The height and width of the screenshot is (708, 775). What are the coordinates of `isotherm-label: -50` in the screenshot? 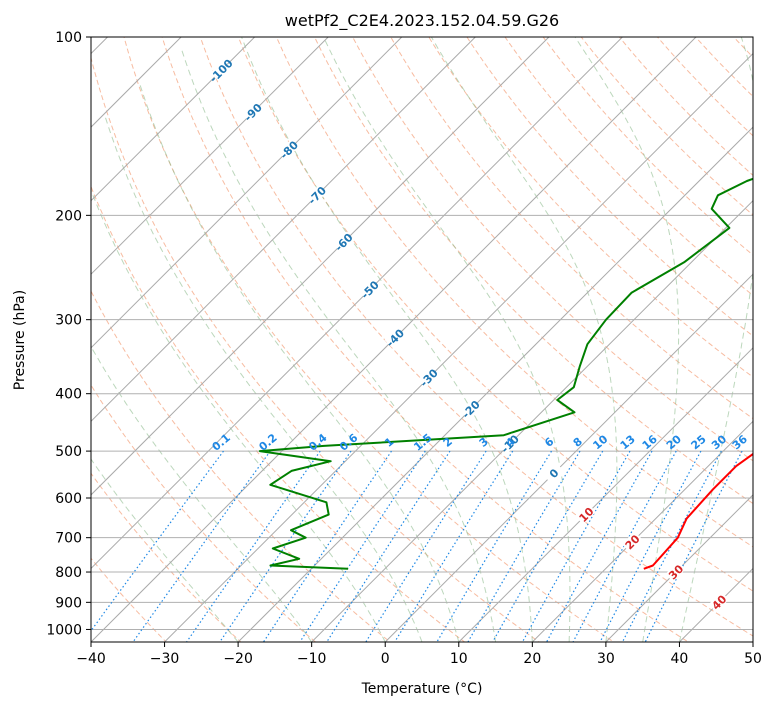 It's located at (370, 289).